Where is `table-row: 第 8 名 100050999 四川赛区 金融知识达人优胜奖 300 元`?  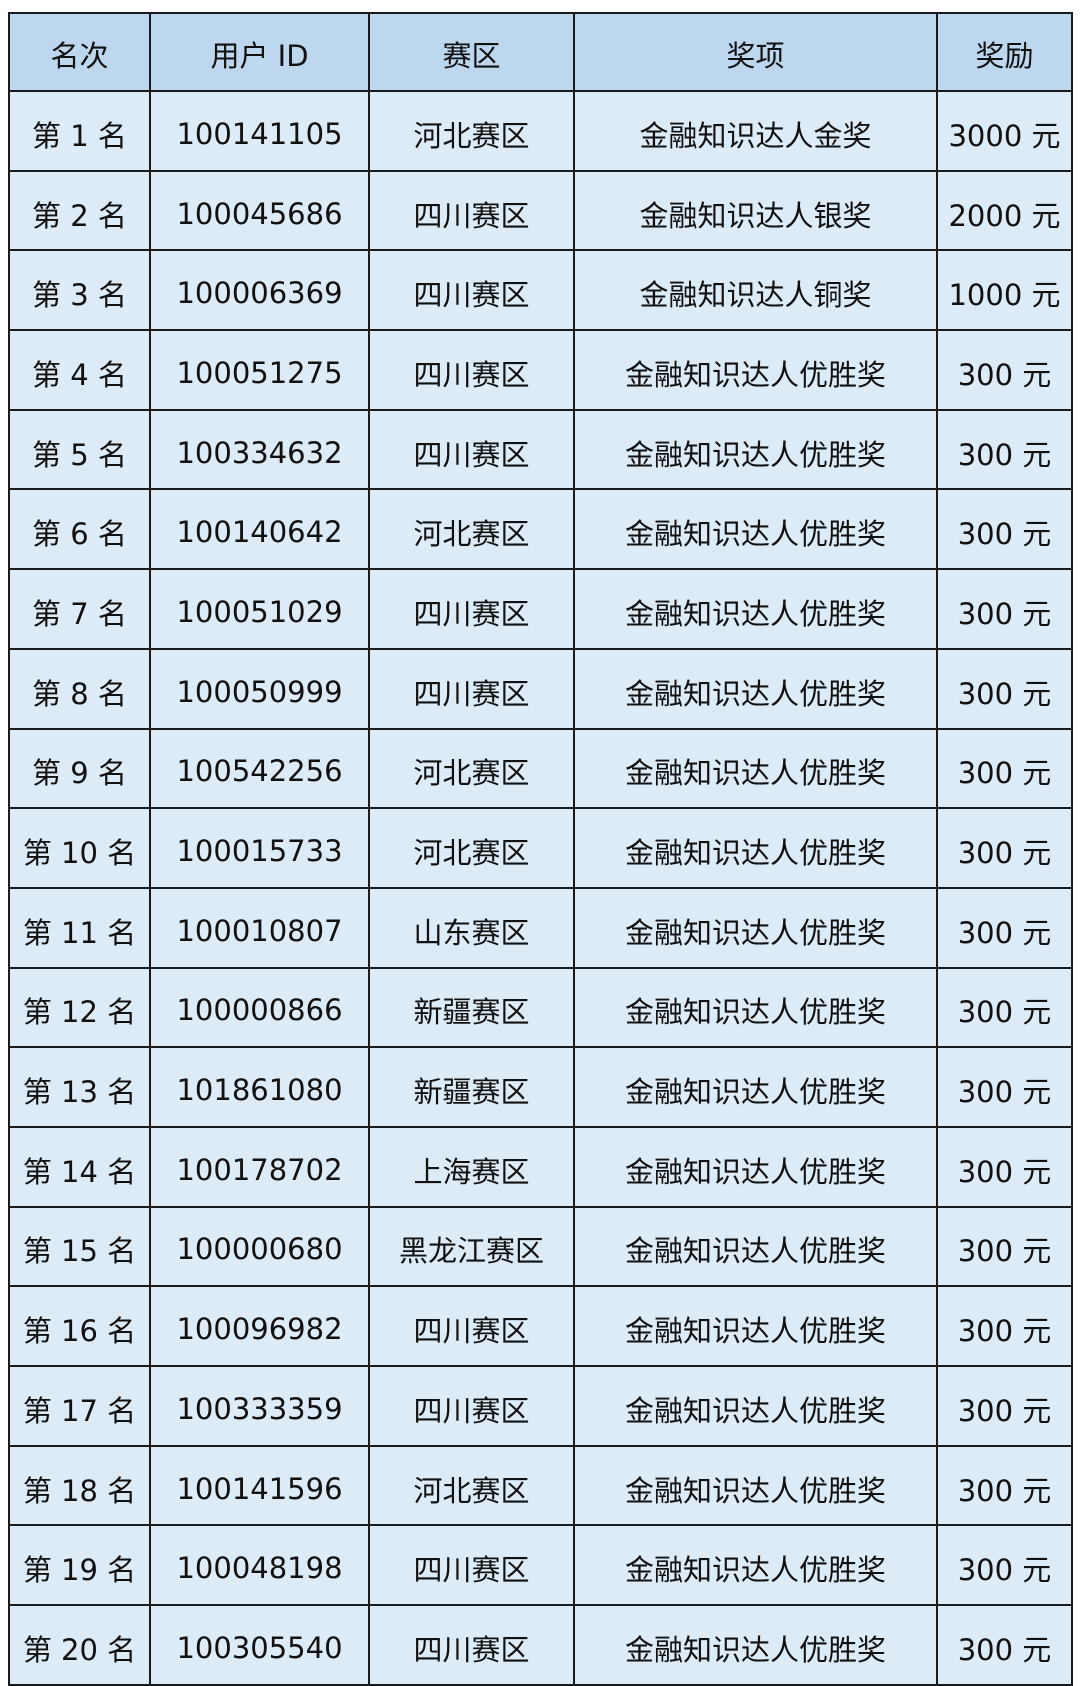 table-row: 第 8 名 100050999 四川赛区 金融知识达人优胜奖 300 元 is located at coordinates (540, 688).